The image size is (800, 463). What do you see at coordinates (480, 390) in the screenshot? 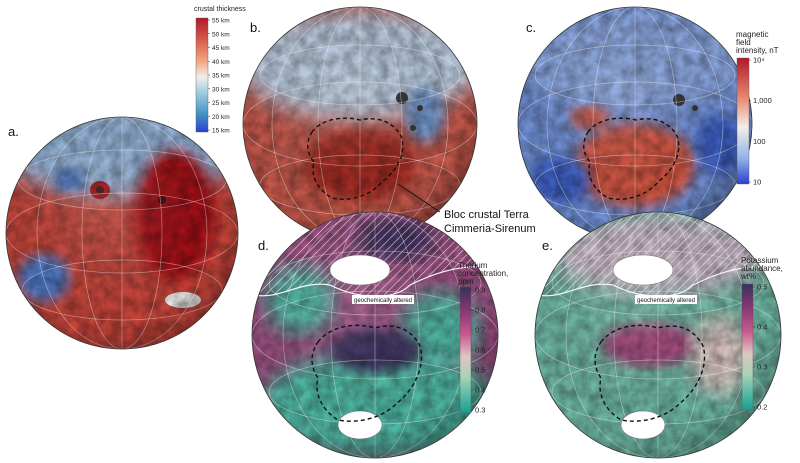
I see `colorbar-thorium-tick-label: 0.4` at bounding box center [480, 390].